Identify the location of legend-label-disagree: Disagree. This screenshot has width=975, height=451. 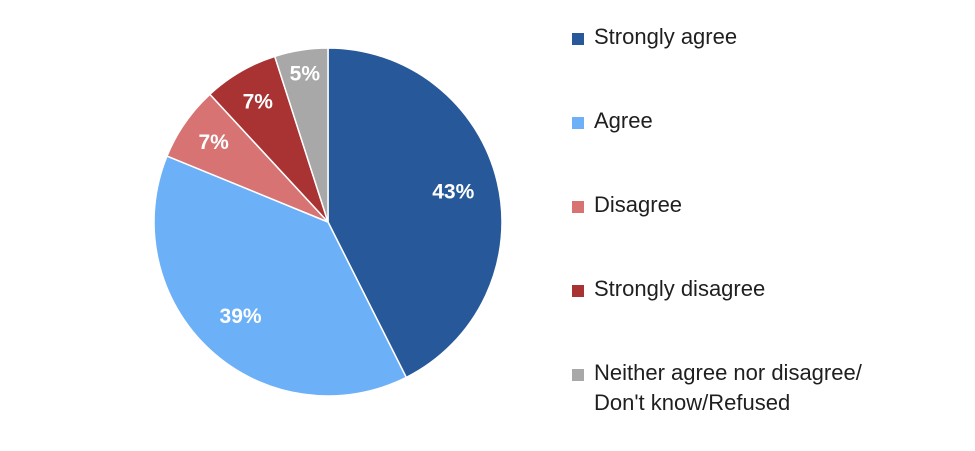
(638, 204).